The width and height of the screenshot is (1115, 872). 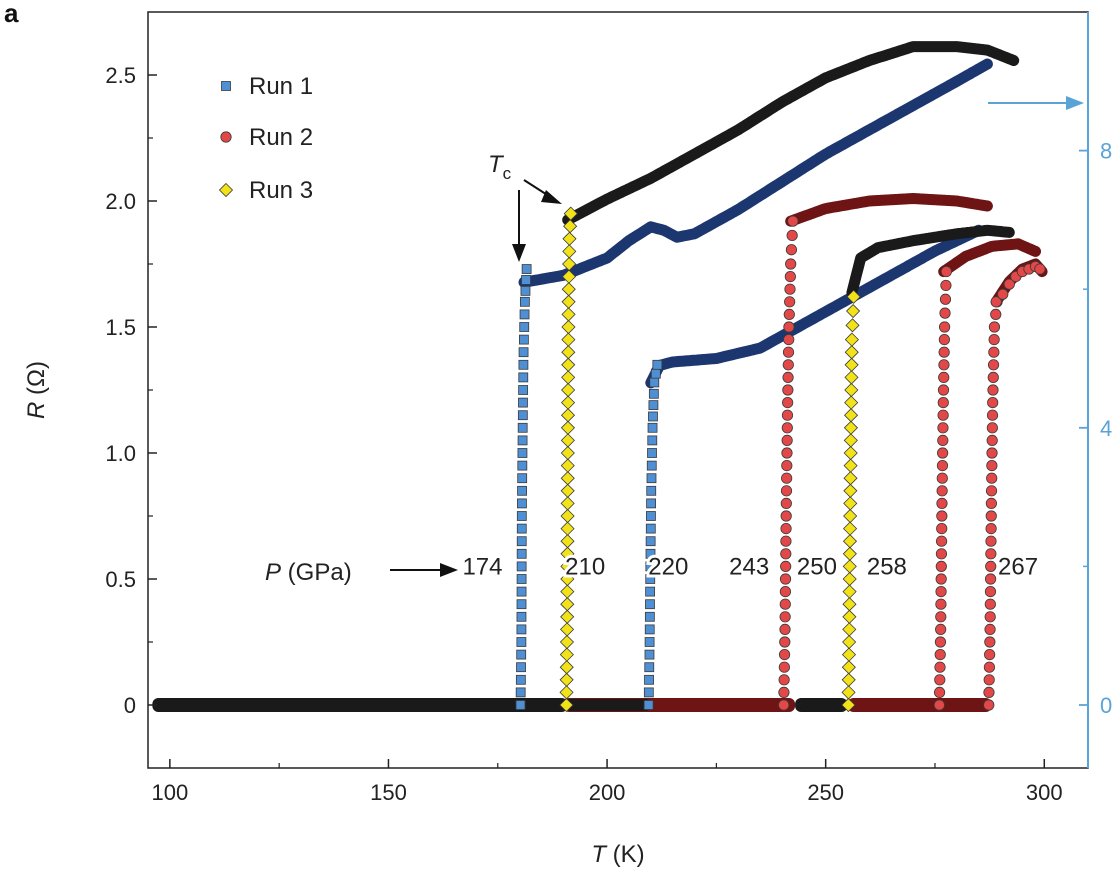 I want to click on run-3-baseline-b, so click(x=821, y=705).